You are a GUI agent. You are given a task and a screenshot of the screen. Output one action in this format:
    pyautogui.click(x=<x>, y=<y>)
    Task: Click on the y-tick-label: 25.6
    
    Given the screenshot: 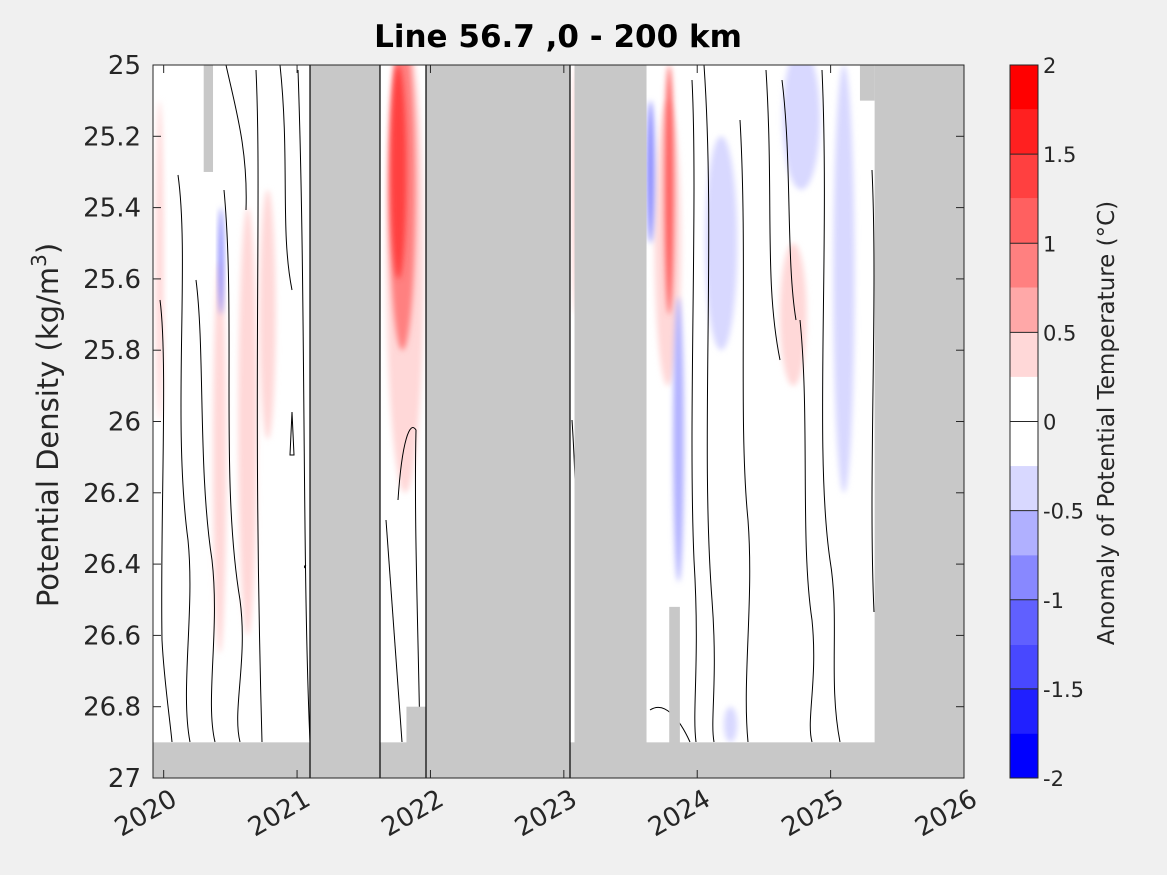 What is the action you would take?
    pyautogui.click(x=112, y=280)
    